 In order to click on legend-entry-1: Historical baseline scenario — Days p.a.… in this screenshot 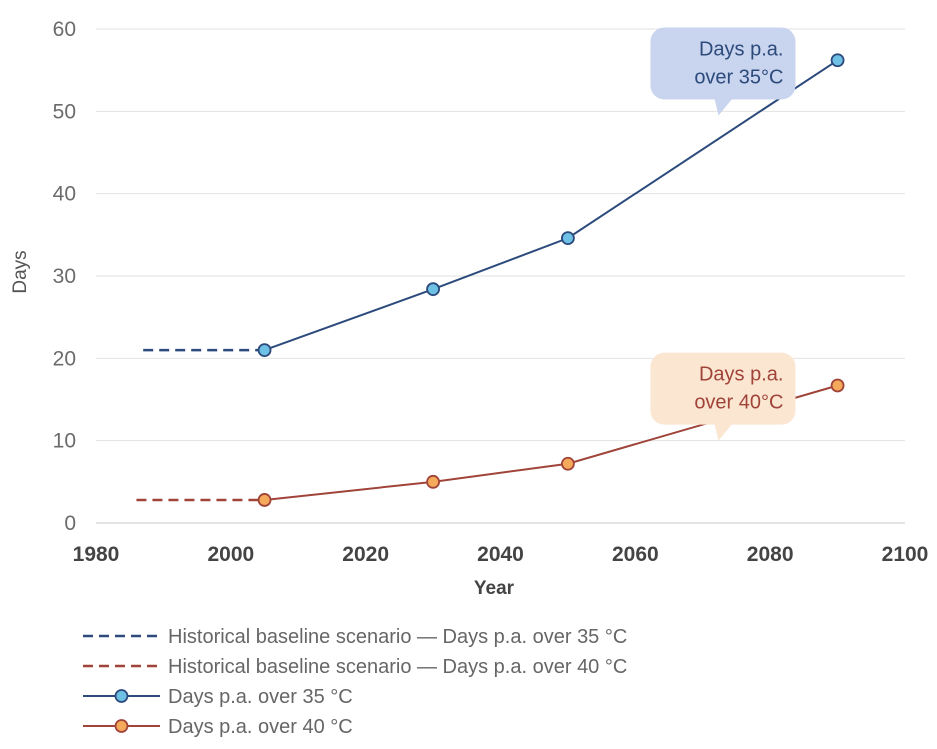, I will do `click(355, 667)`.